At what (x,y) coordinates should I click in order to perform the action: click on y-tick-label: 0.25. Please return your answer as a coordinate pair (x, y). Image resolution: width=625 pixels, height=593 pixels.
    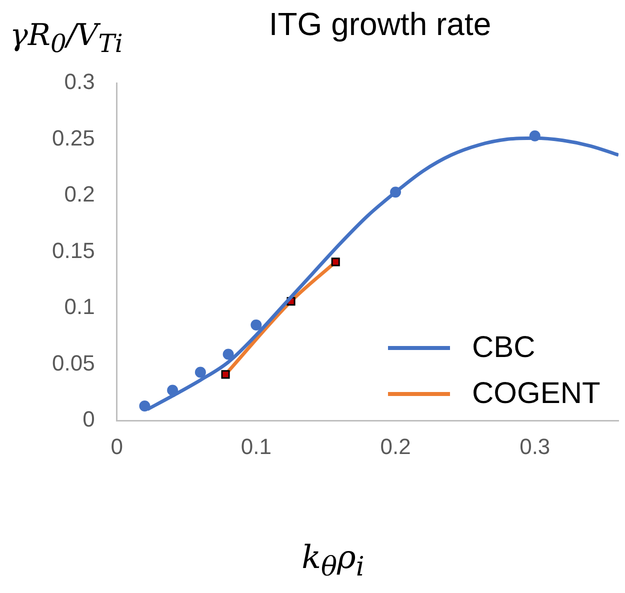
    Looking at the image, I should click on (73, 137).